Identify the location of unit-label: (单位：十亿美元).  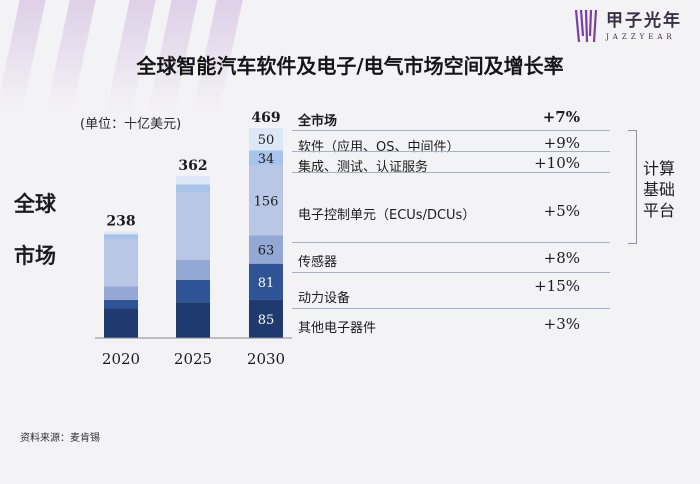
(131, 124).